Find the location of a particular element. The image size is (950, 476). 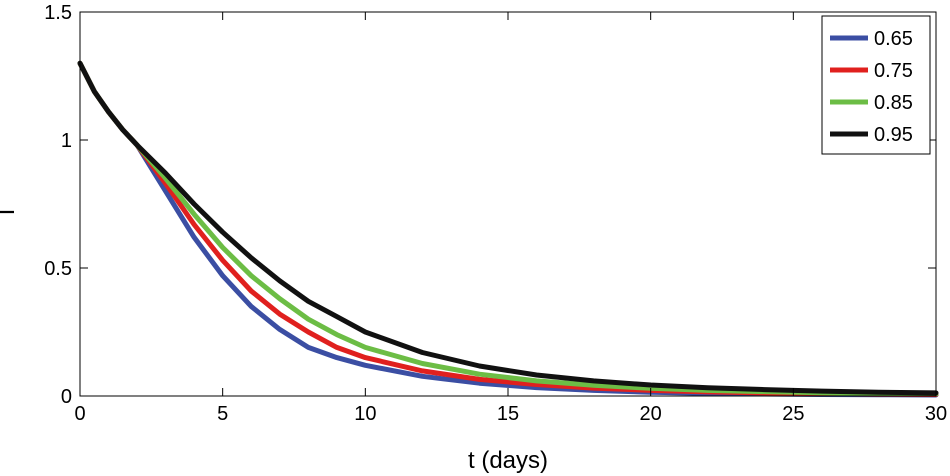

y-tick-label: 0 is located at coordinates (66, 397).